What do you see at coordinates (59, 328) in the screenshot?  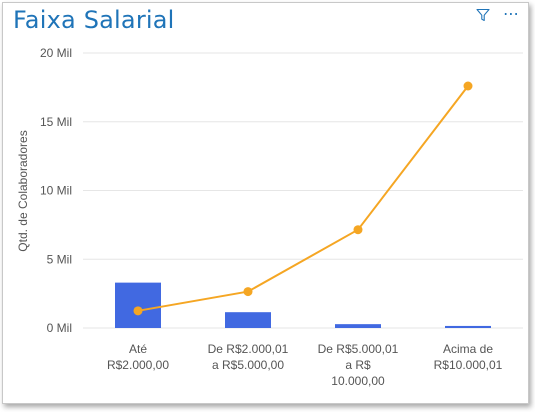 I see `y-tick-label: 0 Mil` at bounding box center [59, 328].